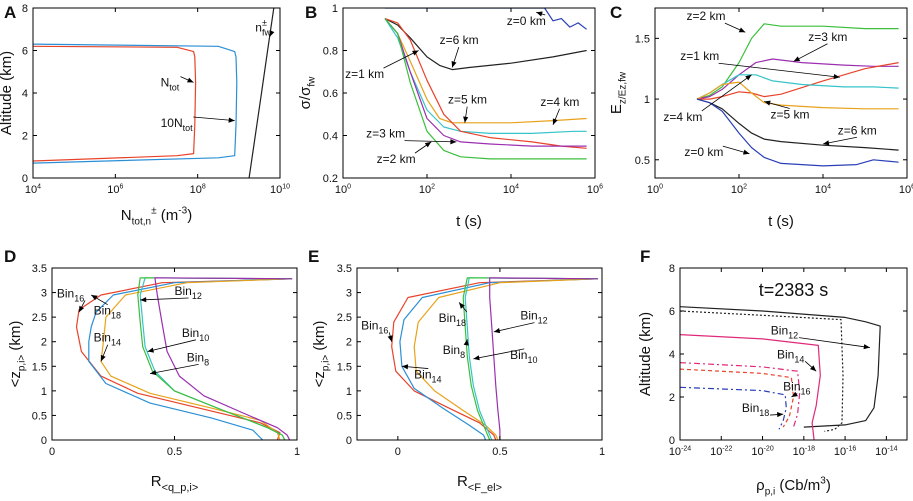 The width and height of the screenshot is (913, 501). I want to click on x-tick-label: 10⁻¹⁴, so click(886, 451).